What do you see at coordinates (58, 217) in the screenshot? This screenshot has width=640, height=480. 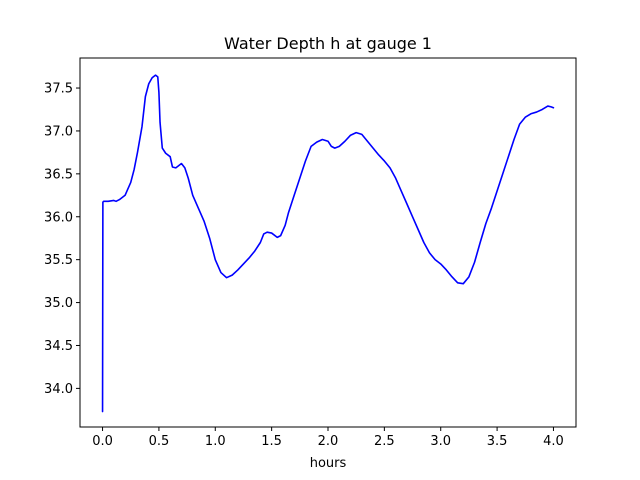 I see `y-tick-label: 36.0` at bounding box center [58, 217].